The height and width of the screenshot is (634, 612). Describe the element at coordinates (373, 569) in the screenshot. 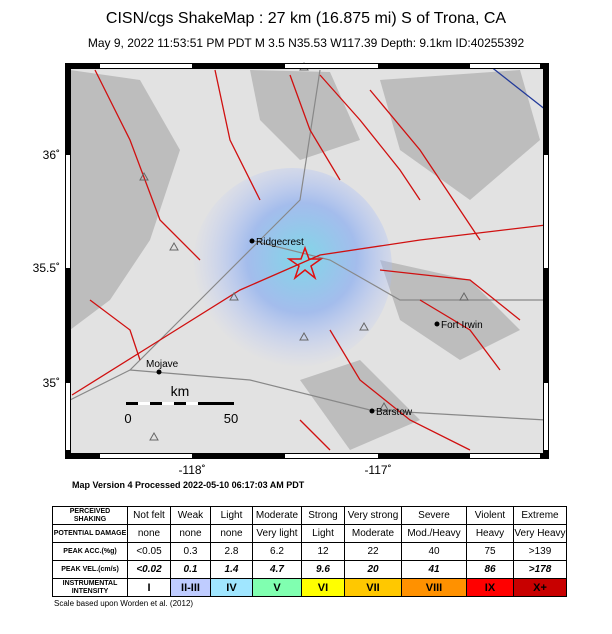

I see `table-cell: 20` at that location.